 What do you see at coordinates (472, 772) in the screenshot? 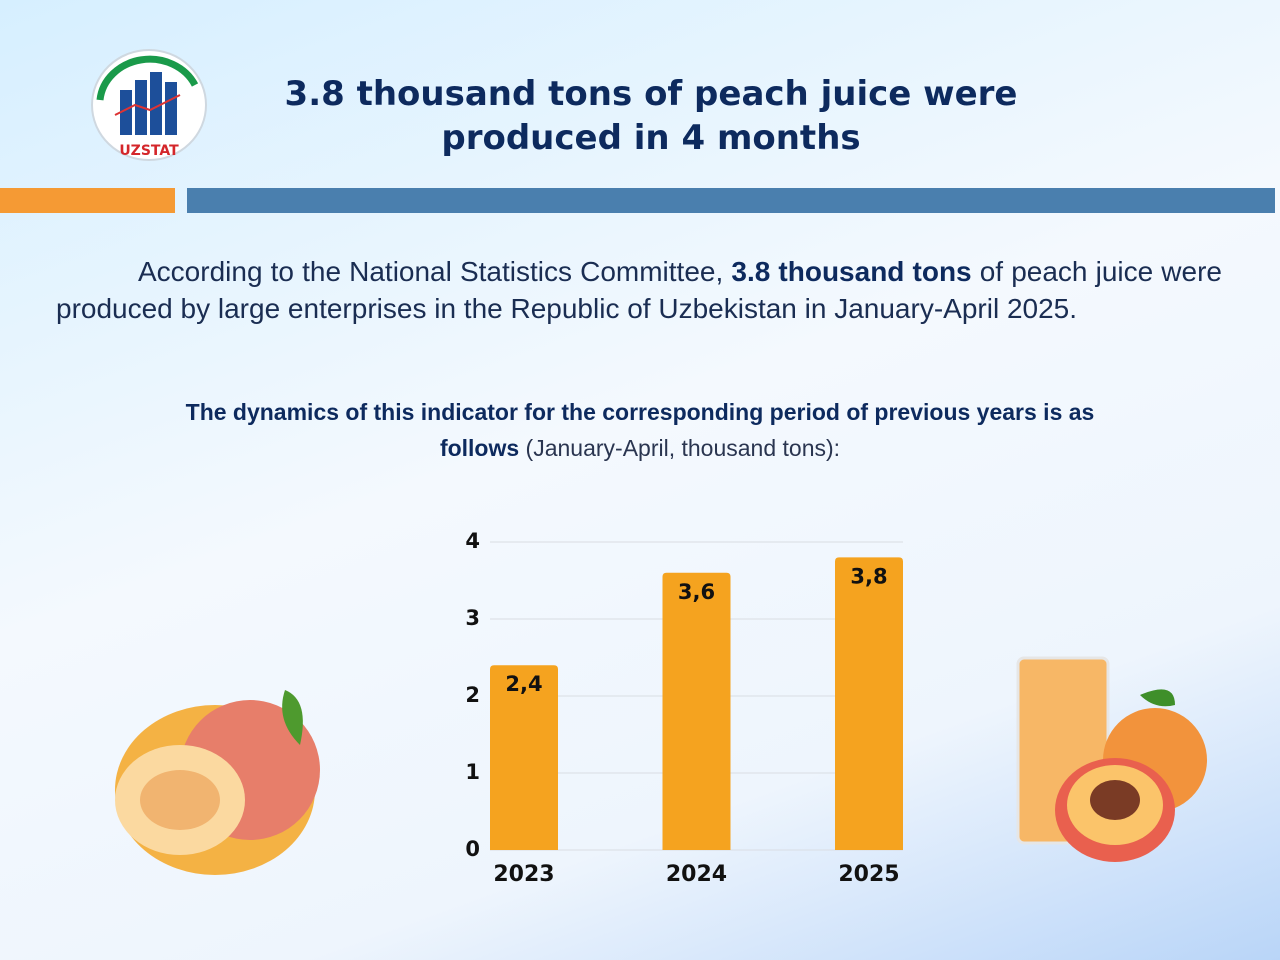
I see `y-tick-label: 1` at bounding box center [472, 772].